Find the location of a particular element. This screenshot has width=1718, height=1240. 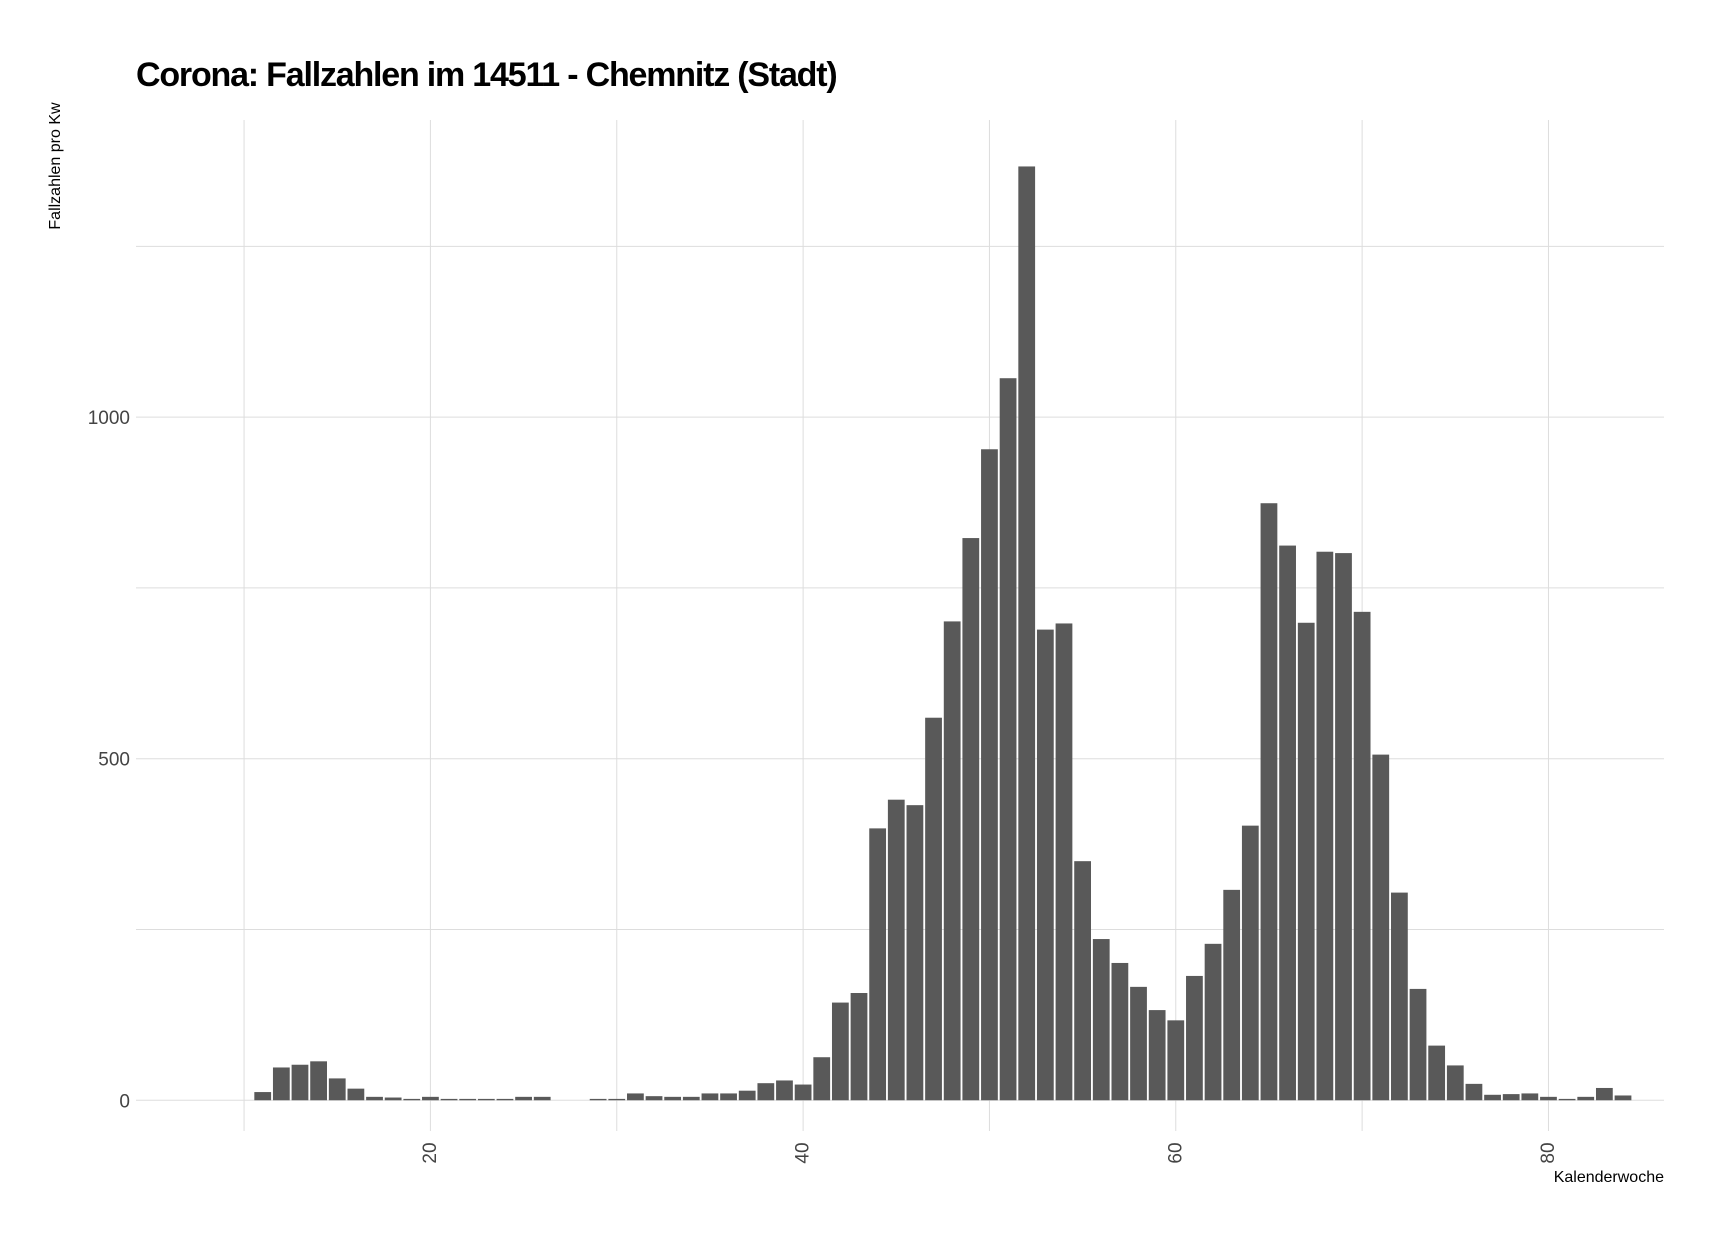

x-tick-label: 20 is located at coordinates (430, 1152).